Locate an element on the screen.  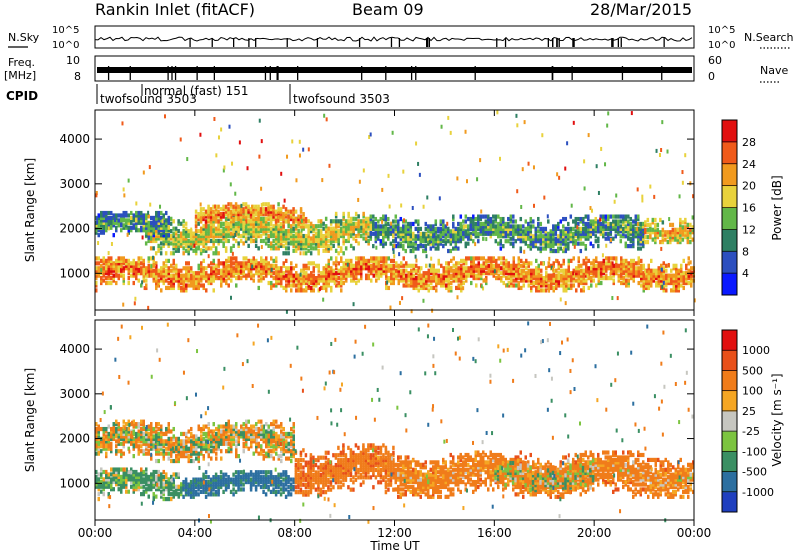
colorbar-tick-label: 24 is located at coordinates (749, 164).